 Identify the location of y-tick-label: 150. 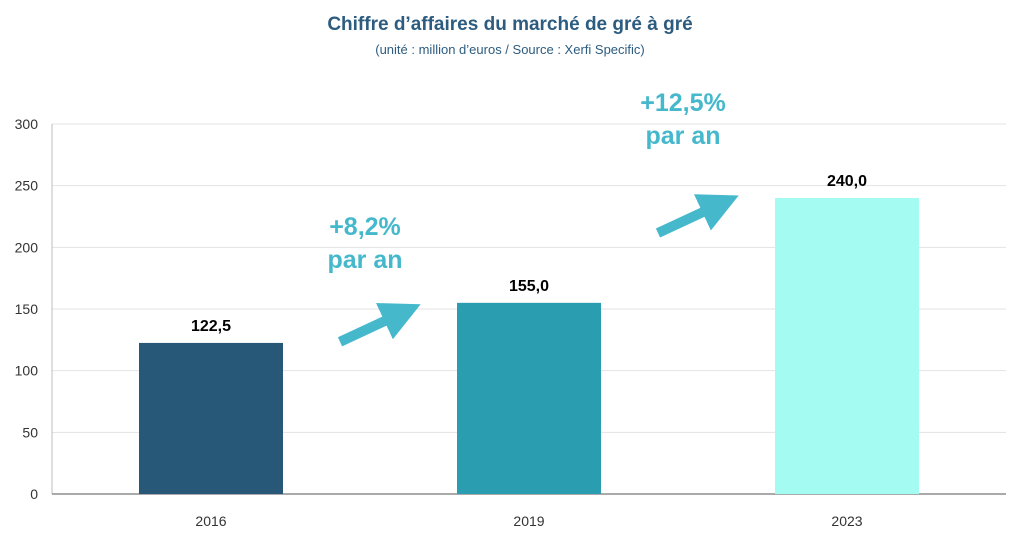
(27, 309).